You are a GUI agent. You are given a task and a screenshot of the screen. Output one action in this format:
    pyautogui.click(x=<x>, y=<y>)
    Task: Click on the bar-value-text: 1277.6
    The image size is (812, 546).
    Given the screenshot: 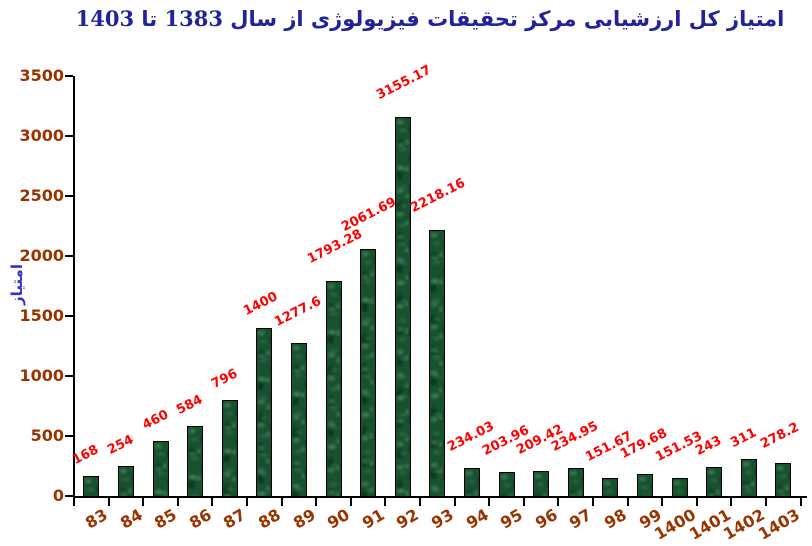 What is the action you would take?
    pyautogui.click(x=298, y=312)
    